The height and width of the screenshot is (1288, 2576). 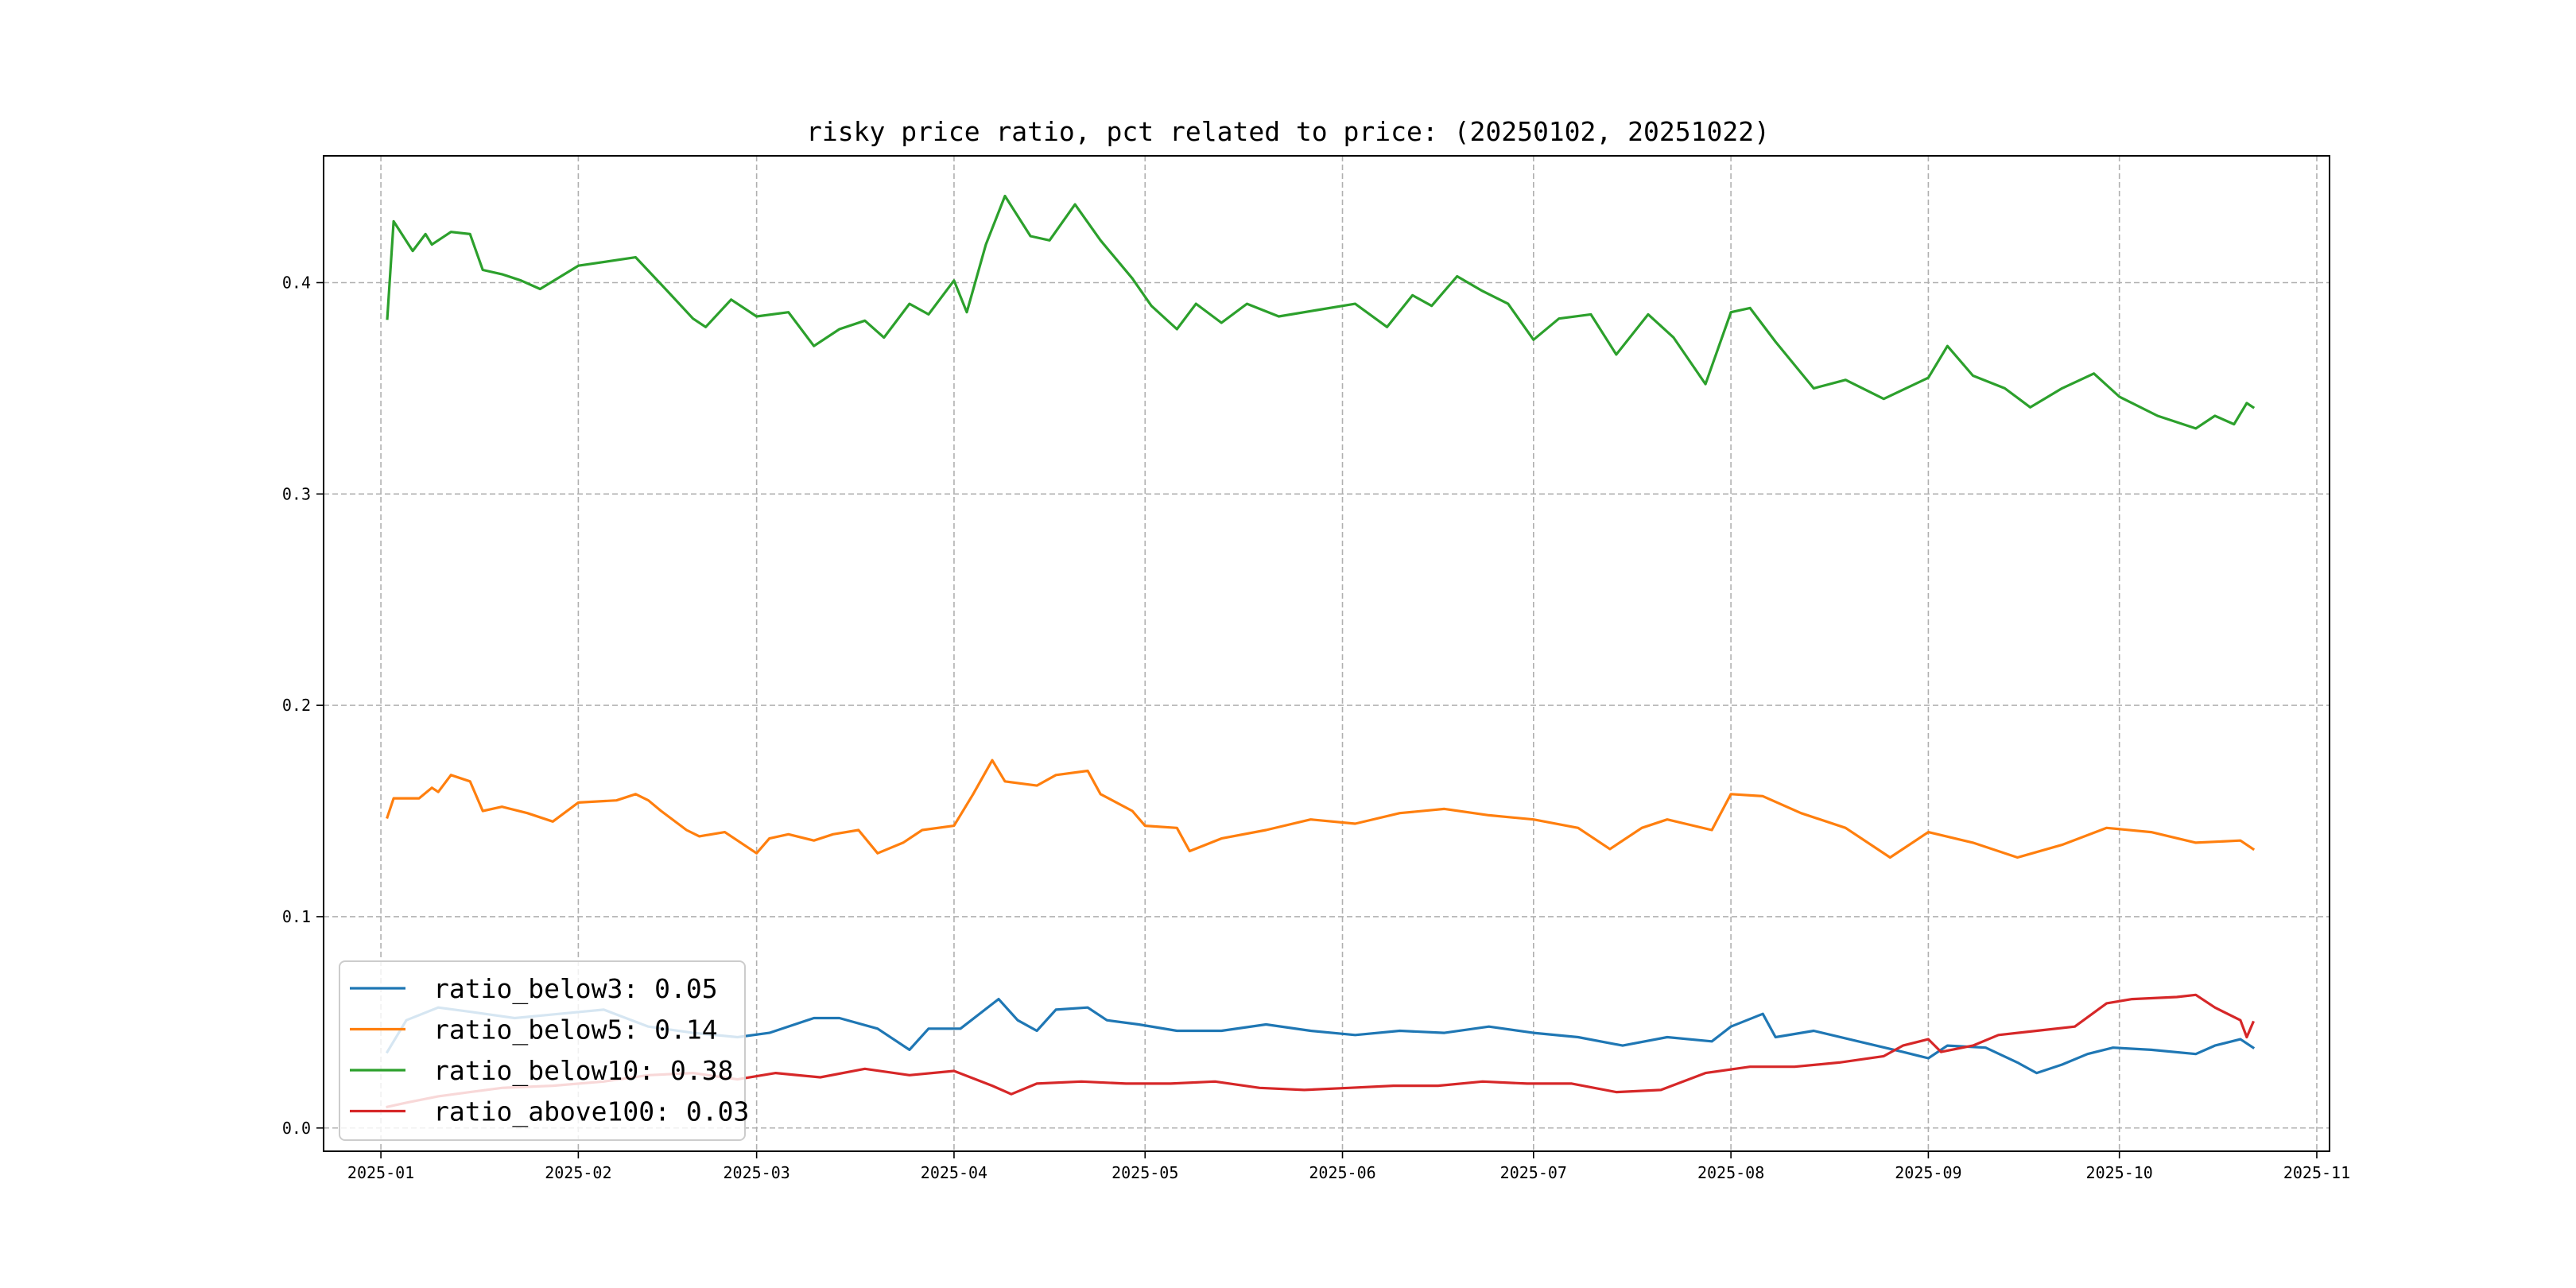 What do you see at coordinates (575, 1030) in the screenshot?
I see `legend-label: ratio_below5: 0.14` at bounding box center [575, 1030].